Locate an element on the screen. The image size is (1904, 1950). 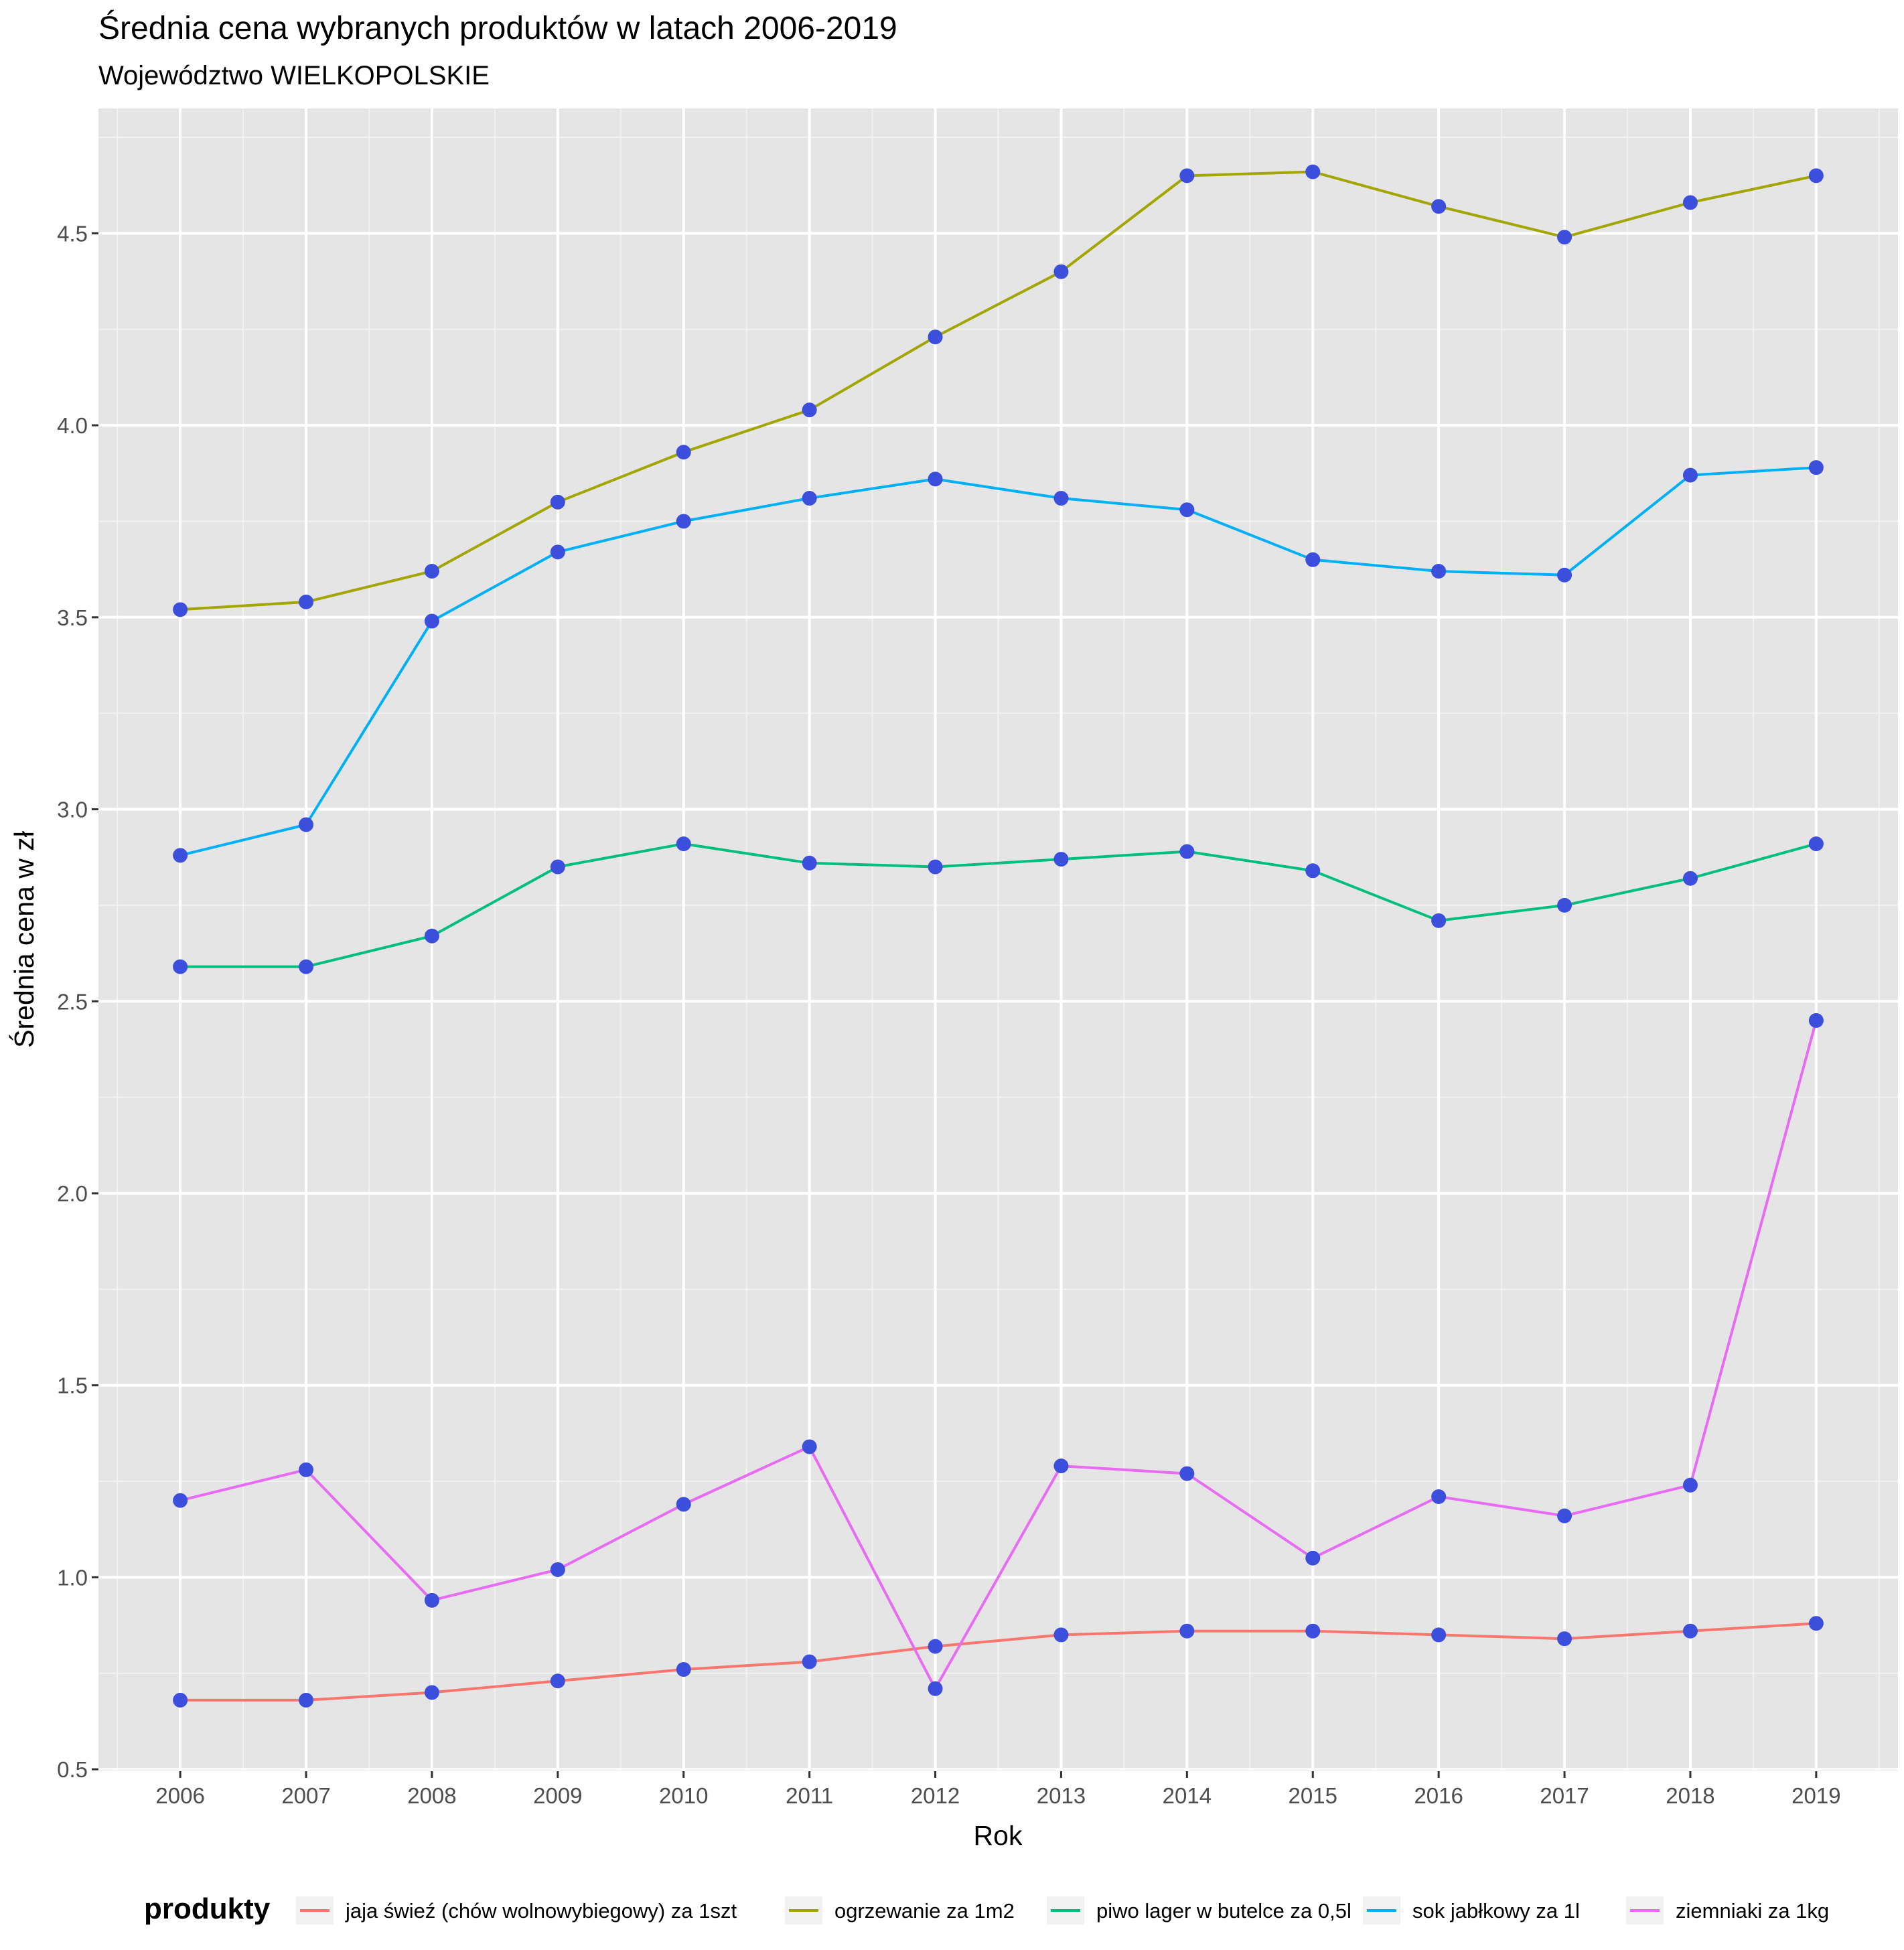
data-point-0-2011 is located at coordinates (809, 1661).